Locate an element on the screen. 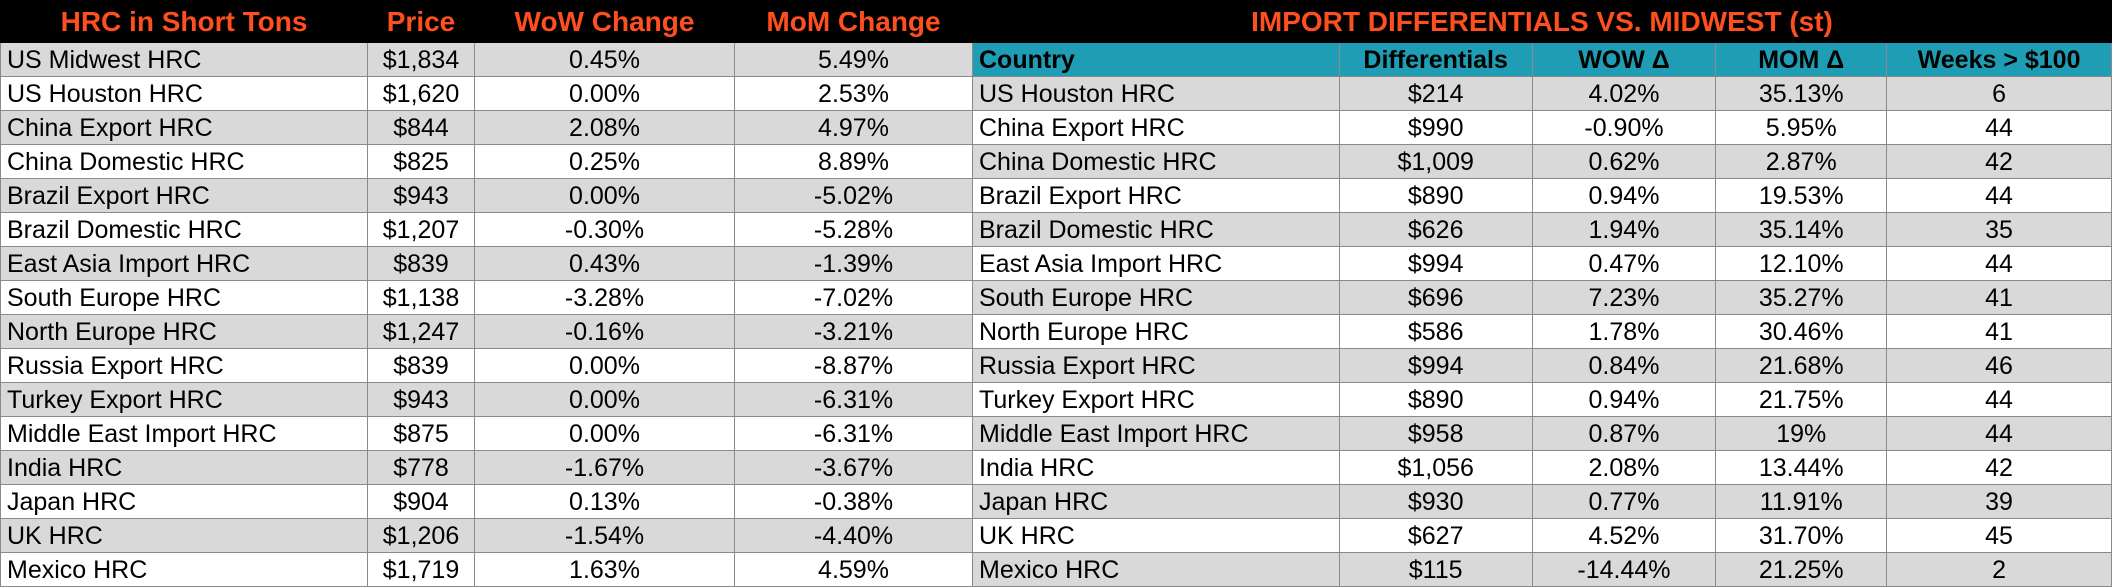  table-cell: $1,207 is located at coordinates (421, 229).